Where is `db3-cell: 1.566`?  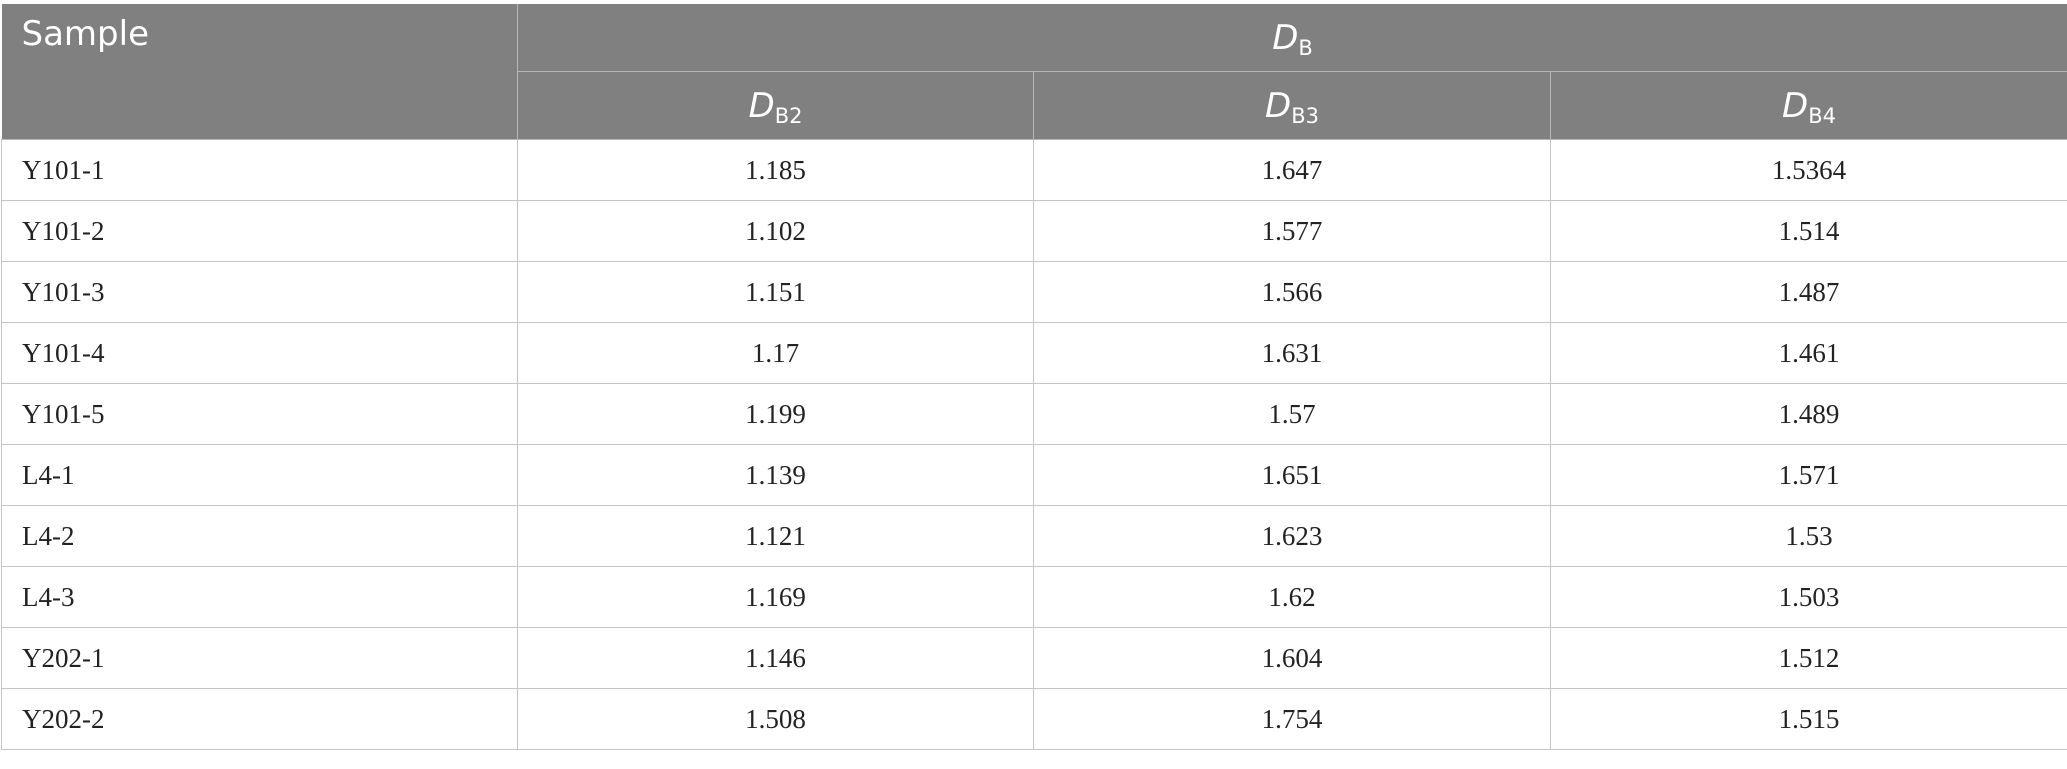 db3-cell: 1.566 is located at coordinates (1292, 292).